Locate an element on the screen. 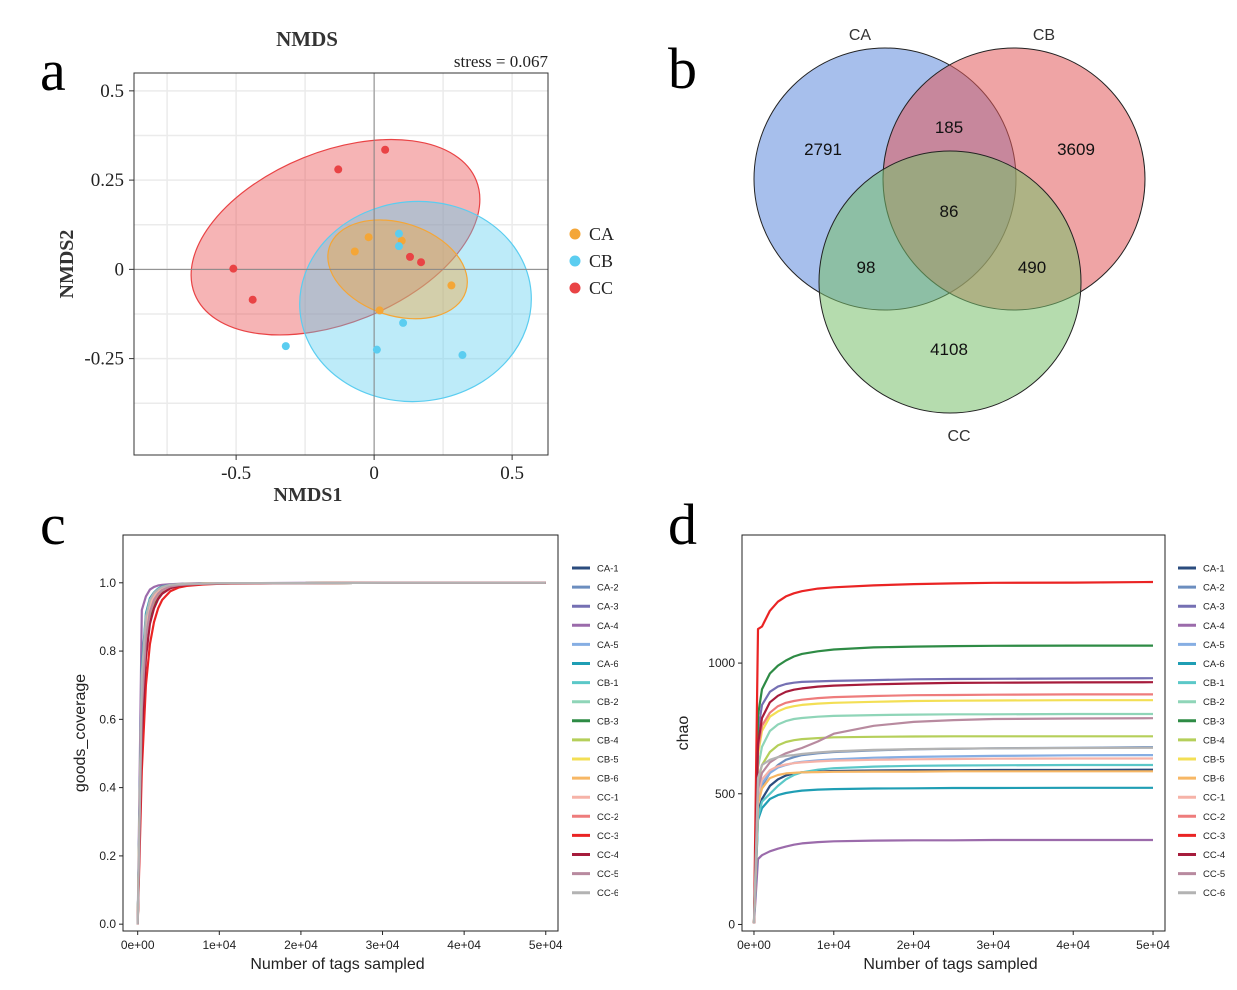  y-axis-label: NMDS2 is located at coordinates (67, 264).